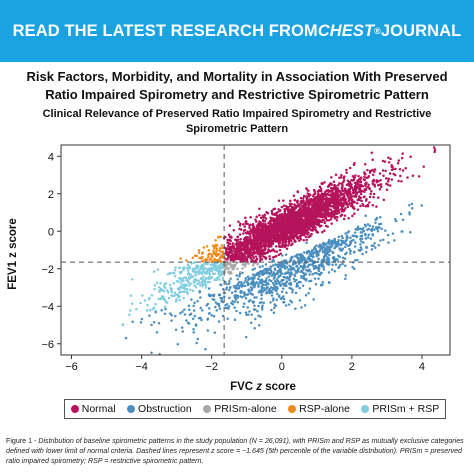 The height and width of the screenshot is (474, 474). I want to click on figure-subtitle-line-2: Spirometric Pattern, so click(237, 129).